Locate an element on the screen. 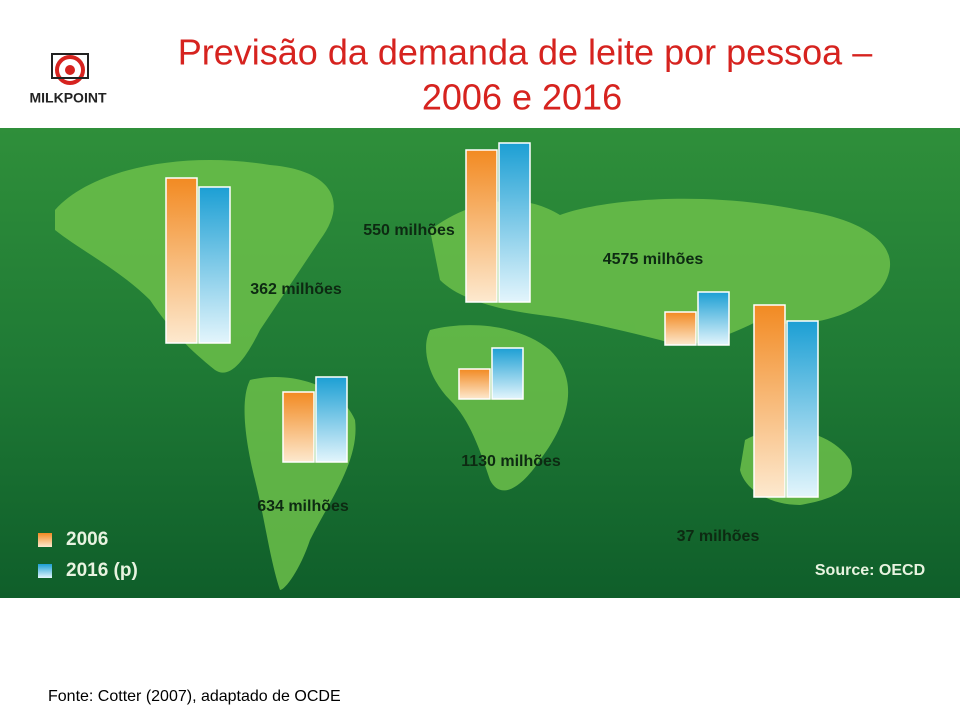 The width and height of the screenshot is (960, 716). region-label: 550 milhões is located at coordinates (409, 230).